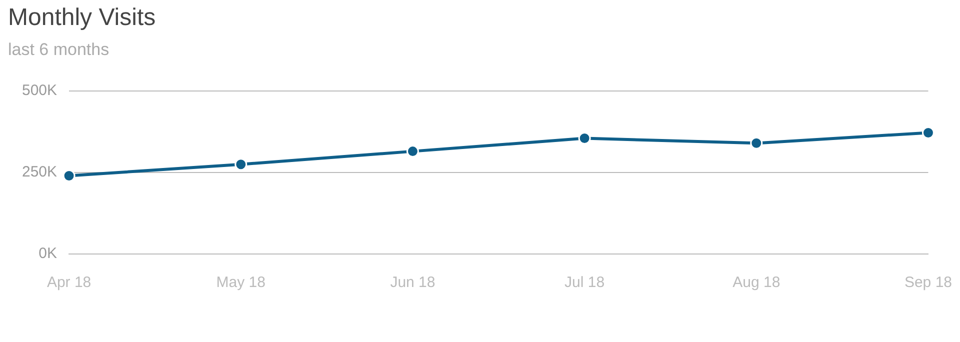  What do you see at coordinates (241, 283) in the screenshot?
I see `x-tick-label: May 18` at bounding box center [241, 283].